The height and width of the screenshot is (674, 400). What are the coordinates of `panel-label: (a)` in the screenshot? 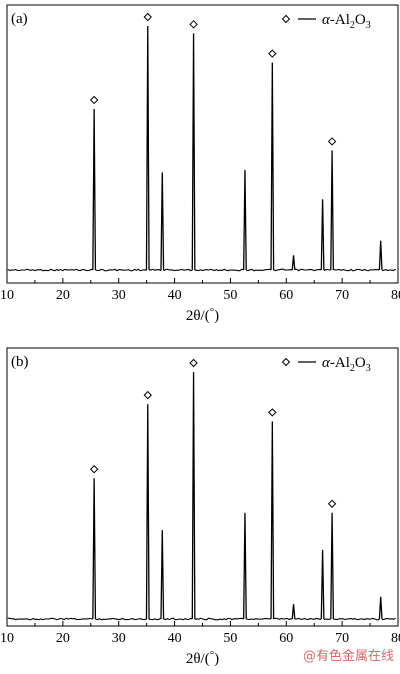 It's located at (19, 19).